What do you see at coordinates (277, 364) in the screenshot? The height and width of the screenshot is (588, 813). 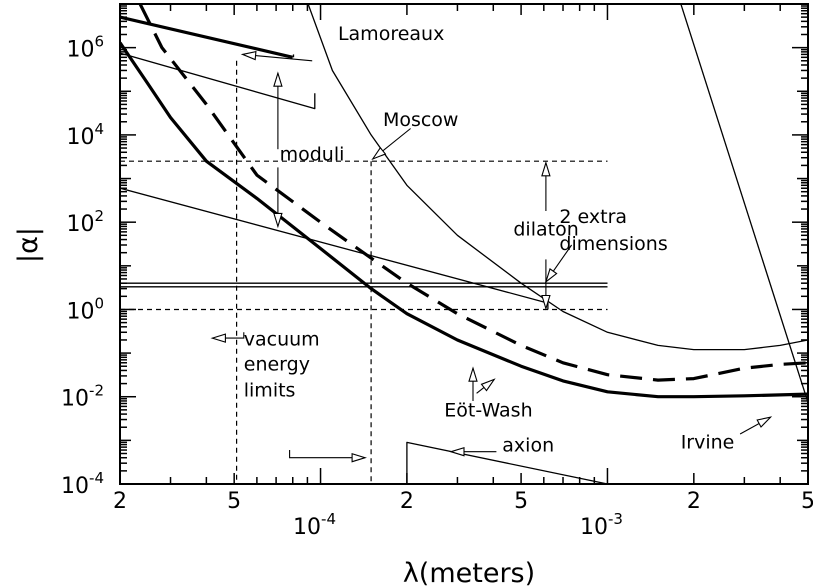 I see `annotation-text: energy` at bounding box center [277, 364].